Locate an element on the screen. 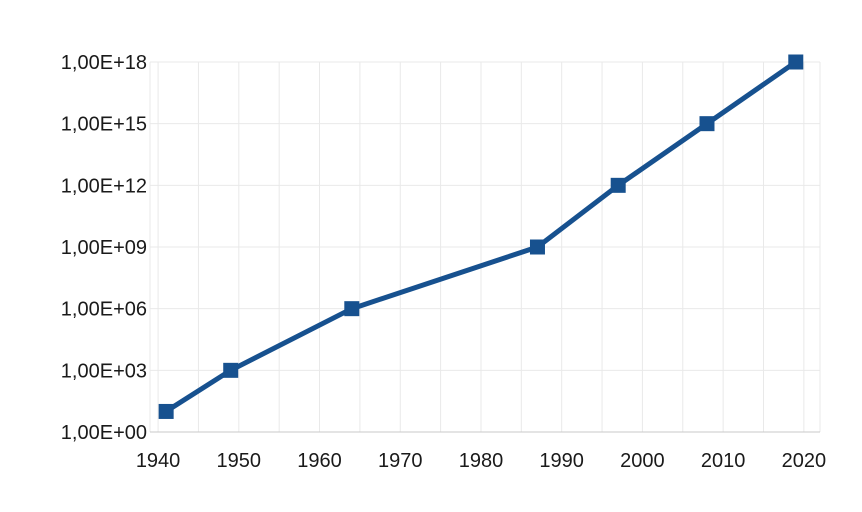  x-tick-label: 1990 is located at coordinates (561, 461).